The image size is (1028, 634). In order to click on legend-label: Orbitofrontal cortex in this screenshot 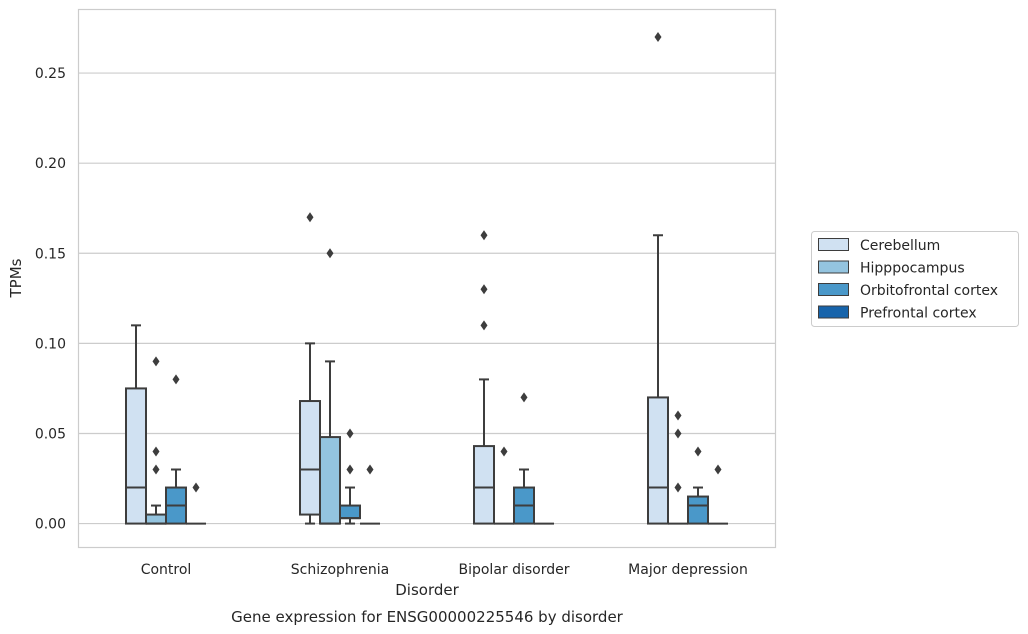, I will do `click(929, 291)`.